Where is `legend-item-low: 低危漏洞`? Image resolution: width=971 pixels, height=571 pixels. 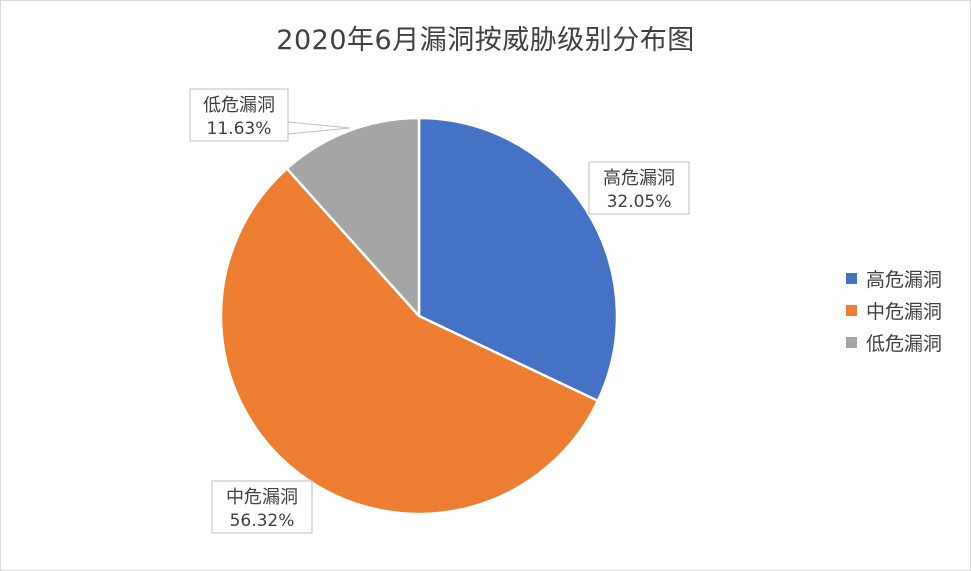
legend-item-low: 低危漏洞 is located at coordinates (894, 342).